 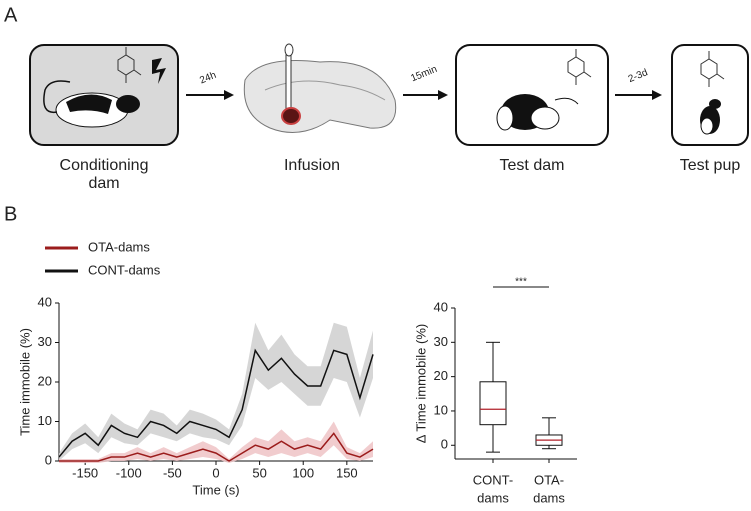 I want to click on brain-icon, so click(x=320, y=88).